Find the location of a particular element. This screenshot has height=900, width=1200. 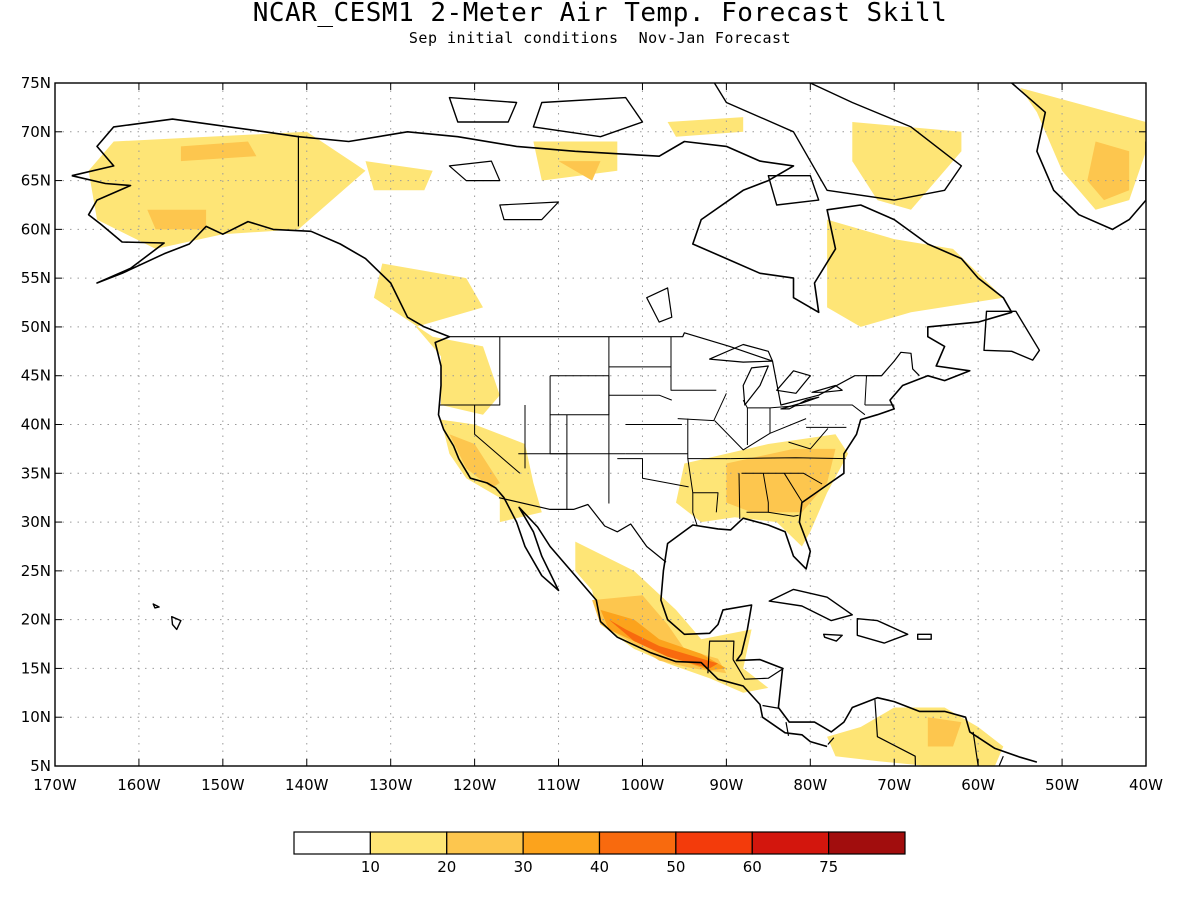

map-subtitle: Sep initial conditions Nov-Jan Forecast is located at coordinates (600, 38).